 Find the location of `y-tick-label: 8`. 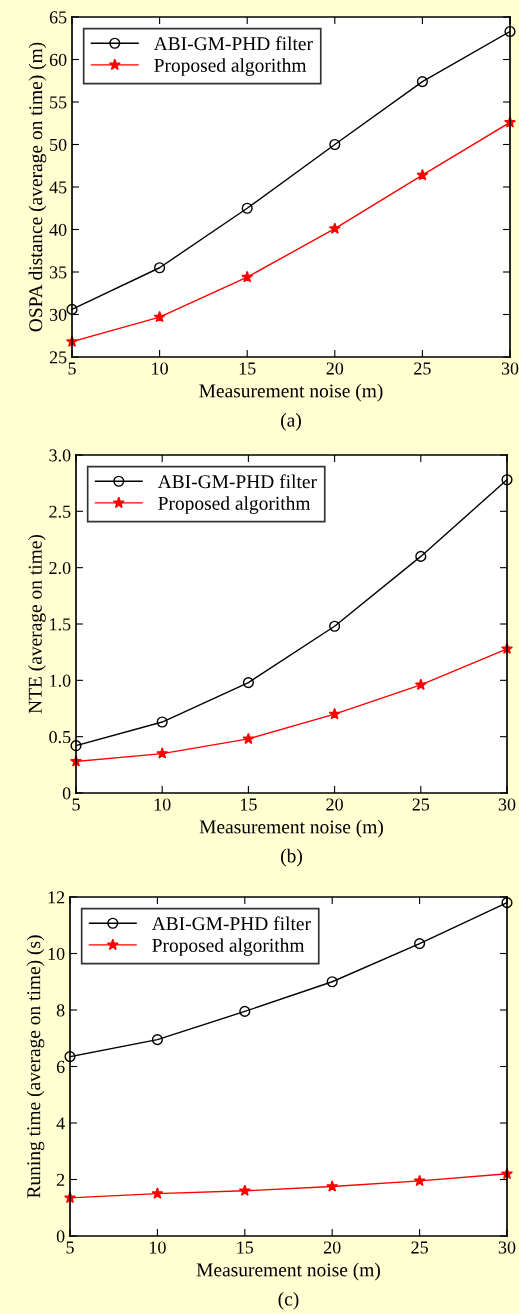

y-tick-label: 8 is located at coordinates (60, 1010).